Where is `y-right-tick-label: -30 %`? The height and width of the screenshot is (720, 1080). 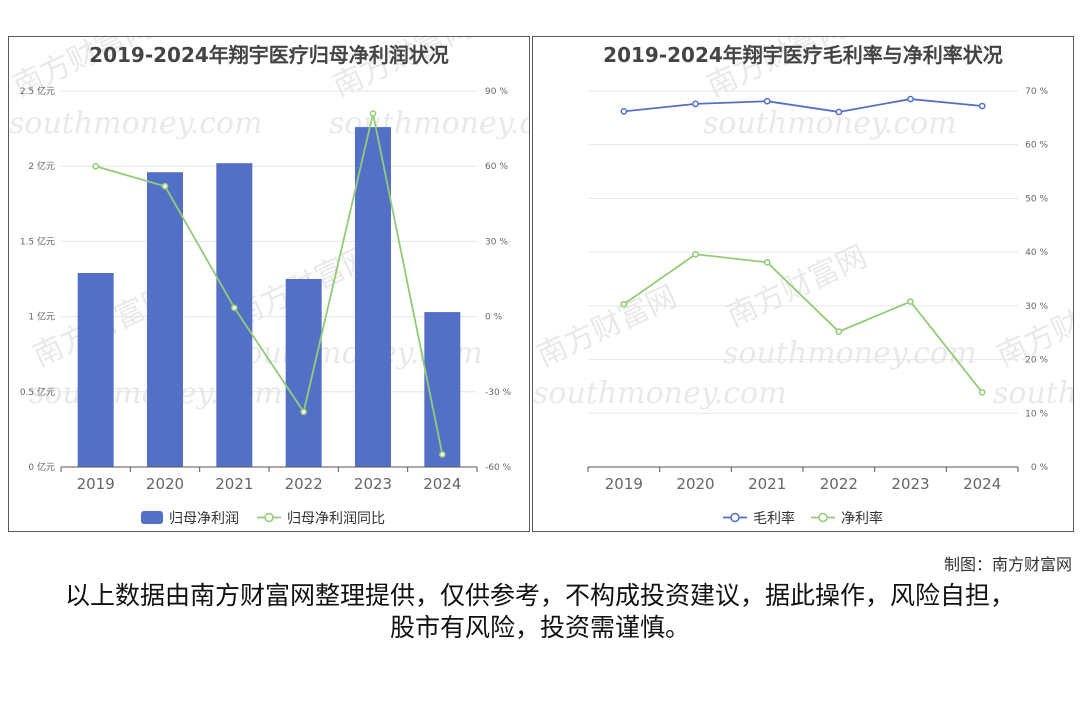 y-right-tick-label: -30 % is located at coordinates (498, 393).